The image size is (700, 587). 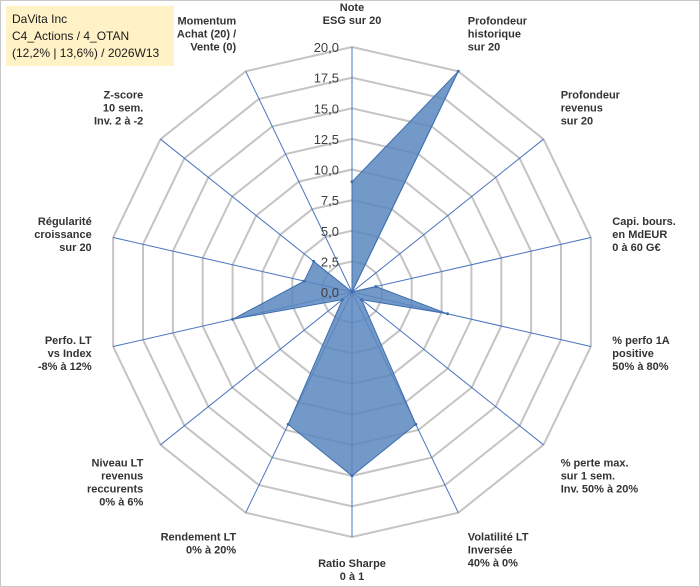 I want to click on axis-label-11-line-3: -8% à 12%, so click(x=65, y=367).